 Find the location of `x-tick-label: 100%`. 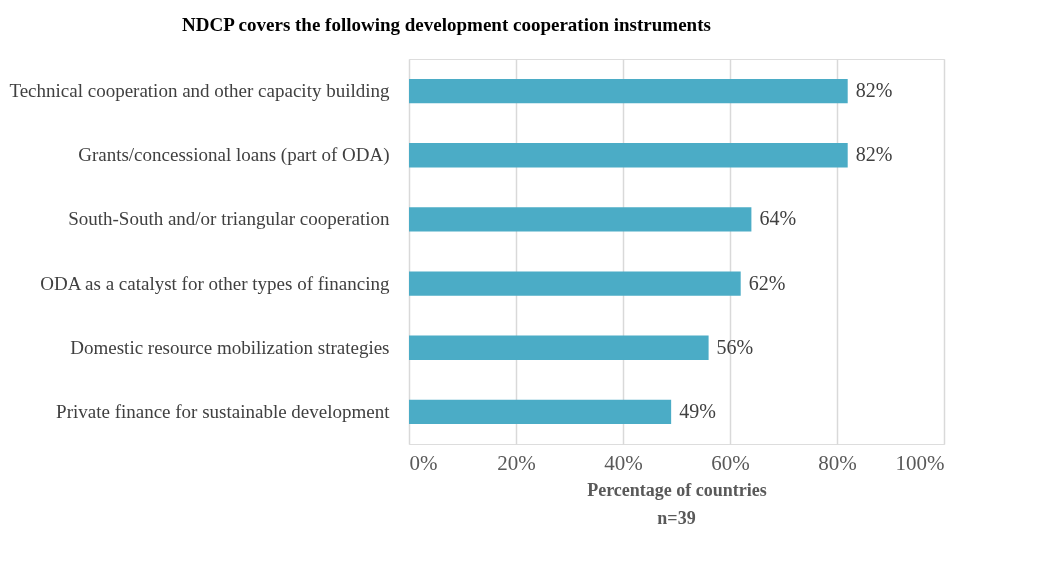

x-tick-label: 100% is located at coordinates (920, 462).